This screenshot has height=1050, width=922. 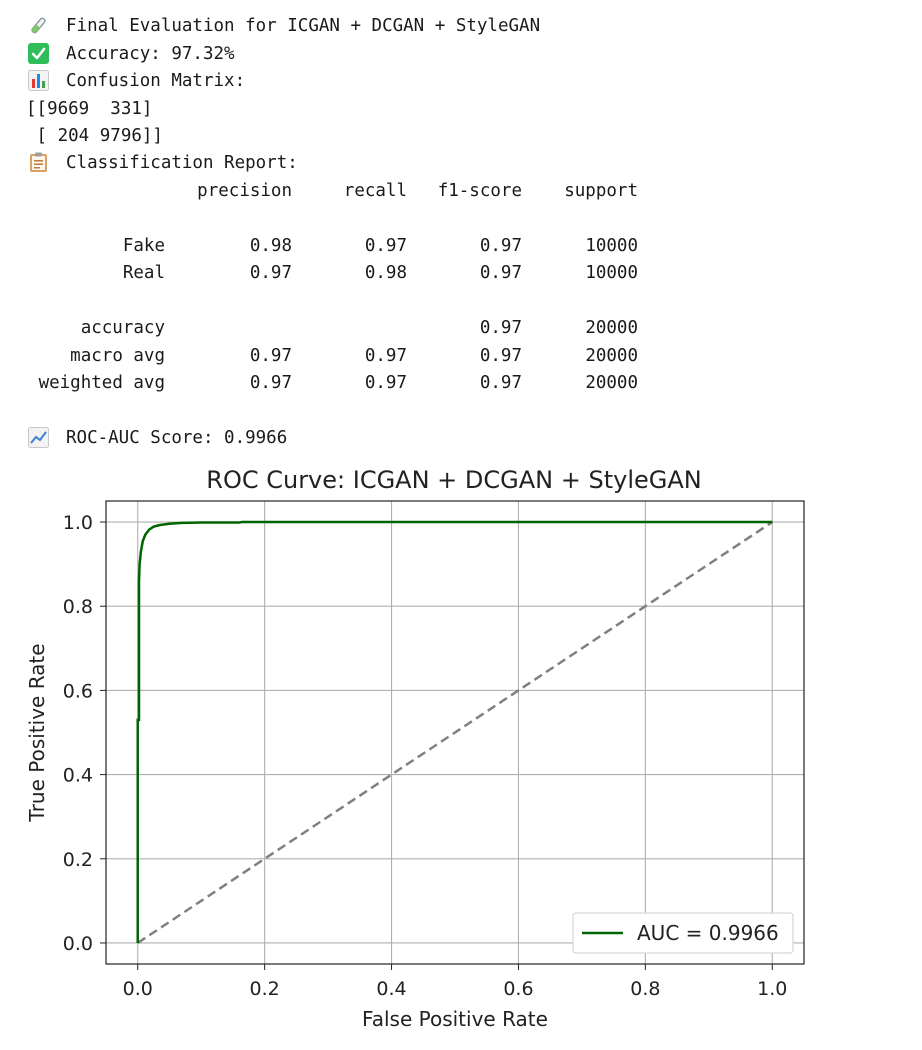 I want to click on x-tick-label: 1.0, so click(x=772, y=989).